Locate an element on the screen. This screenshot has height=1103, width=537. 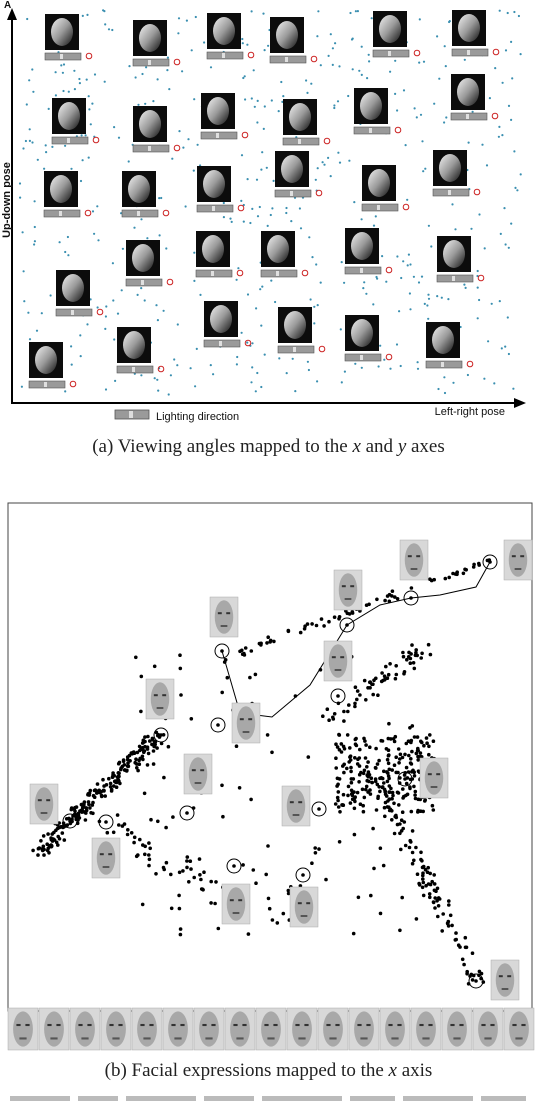
expression-frame is located at coordinates (23, 1029).